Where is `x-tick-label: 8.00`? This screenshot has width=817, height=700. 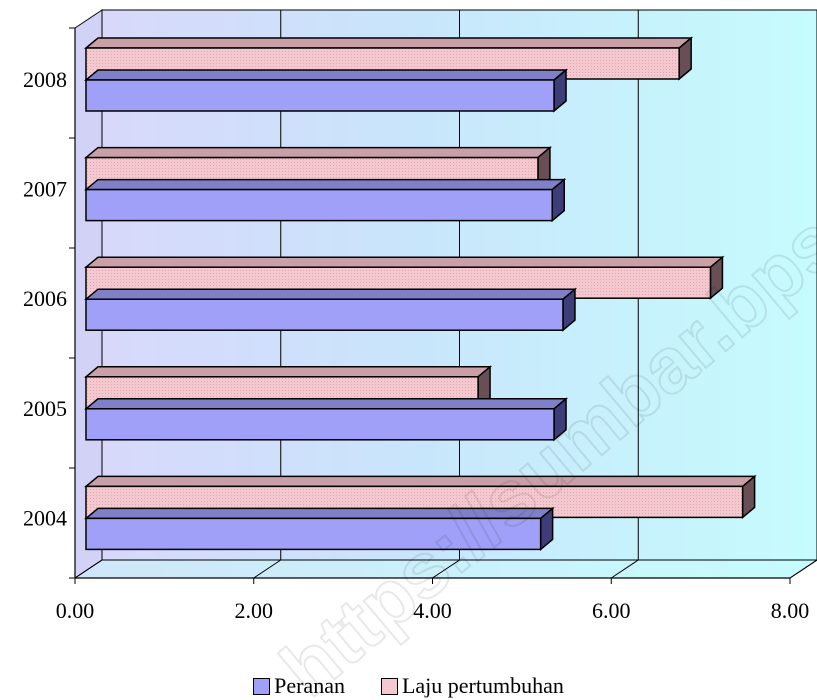
x-tick-label: 8.00 is located at coordinates (790, 610).